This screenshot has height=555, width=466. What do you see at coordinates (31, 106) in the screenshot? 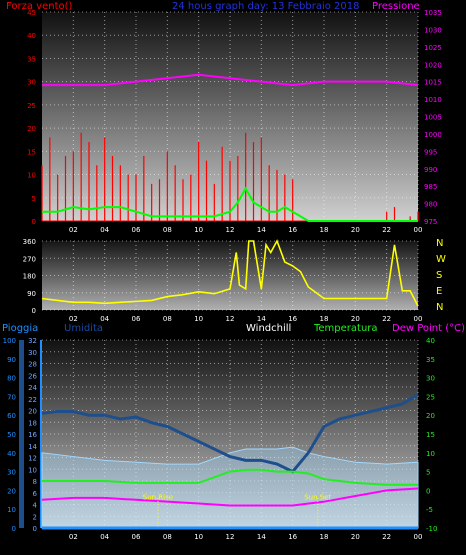
I see `y-tick-label-left: 25` at bounding box center [31, 106].